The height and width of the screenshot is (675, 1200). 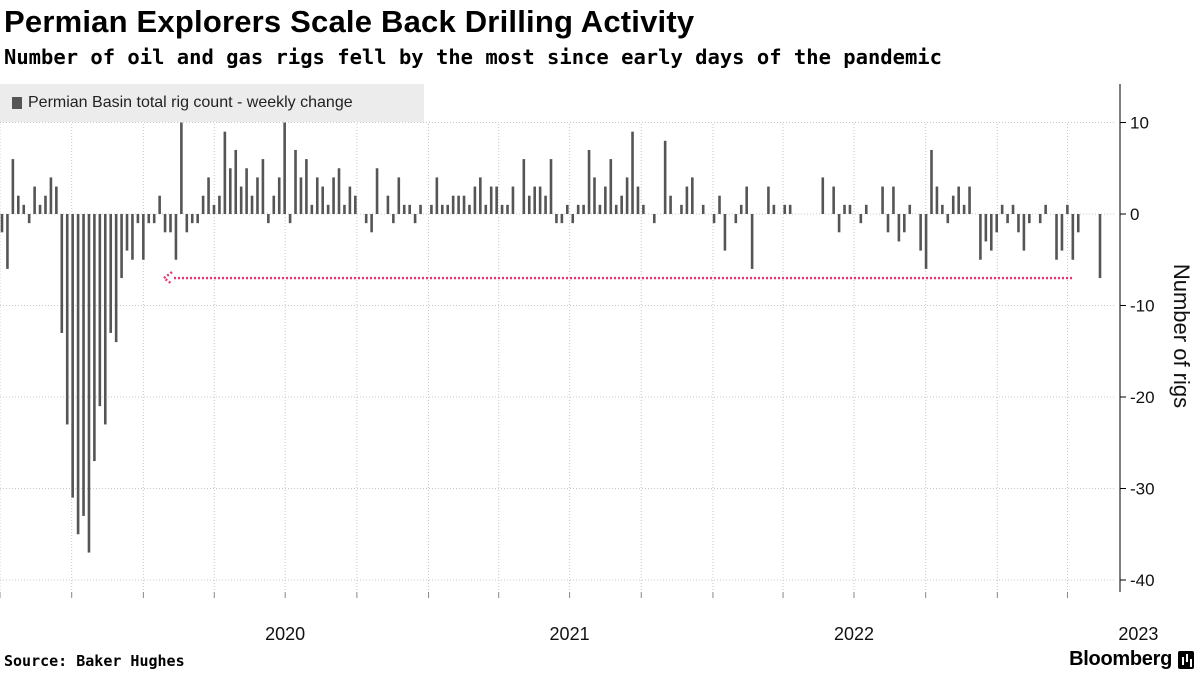 I want to click on brand-logo-text: Bloomberg, so click(x=1120, y=659).